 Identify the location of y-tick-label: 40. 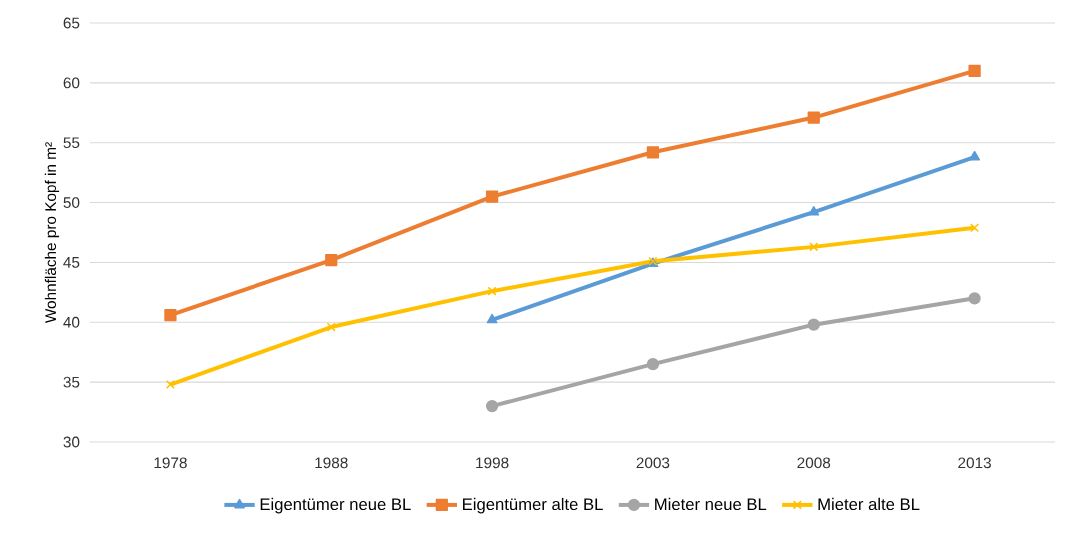
(71, 322).